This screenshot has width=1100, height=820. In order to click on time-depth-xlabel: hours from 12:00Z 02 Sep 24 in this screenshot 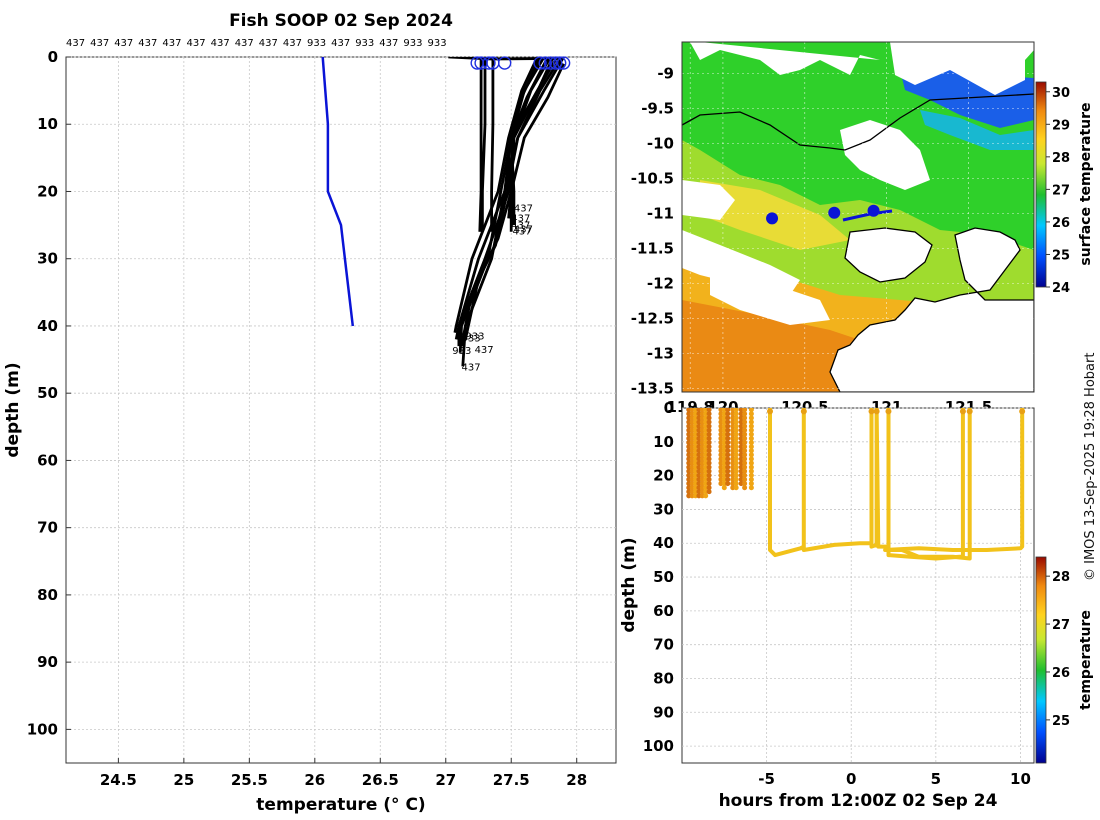, I will do `click(858, 801)`.